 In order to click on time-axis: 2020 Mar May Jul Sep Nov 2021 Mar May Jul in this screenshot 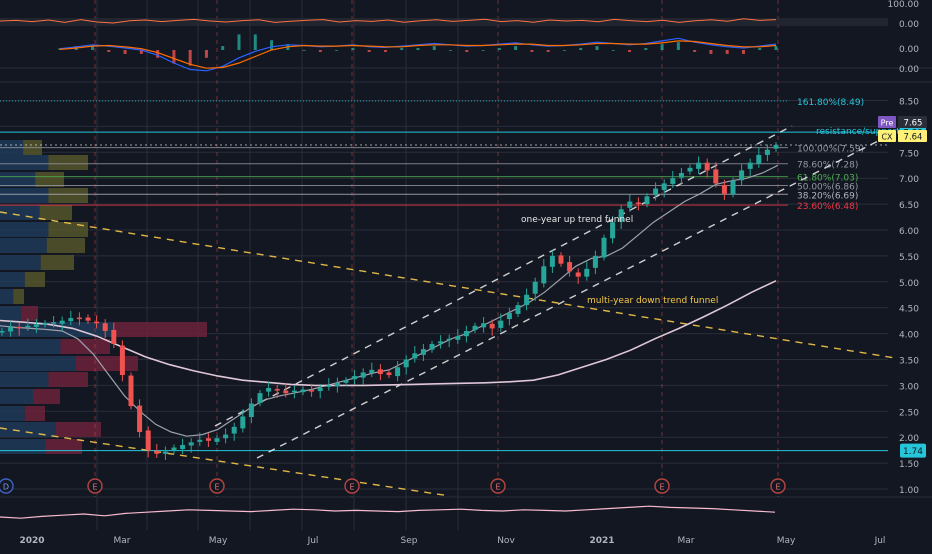, I will do `click(452, 541)`.